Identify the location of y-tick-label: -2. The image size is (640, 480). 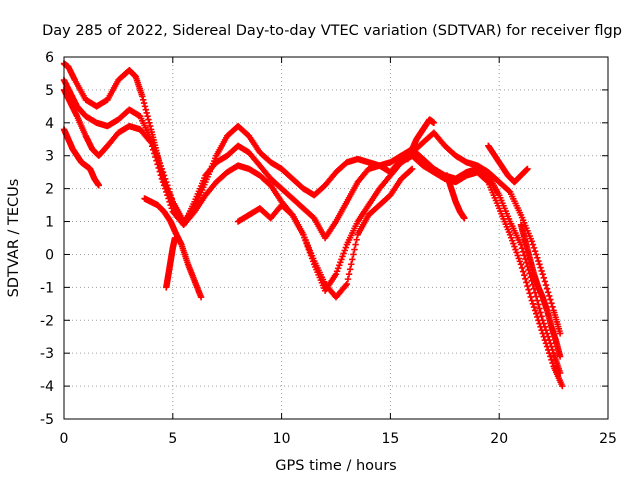
(47, 321).